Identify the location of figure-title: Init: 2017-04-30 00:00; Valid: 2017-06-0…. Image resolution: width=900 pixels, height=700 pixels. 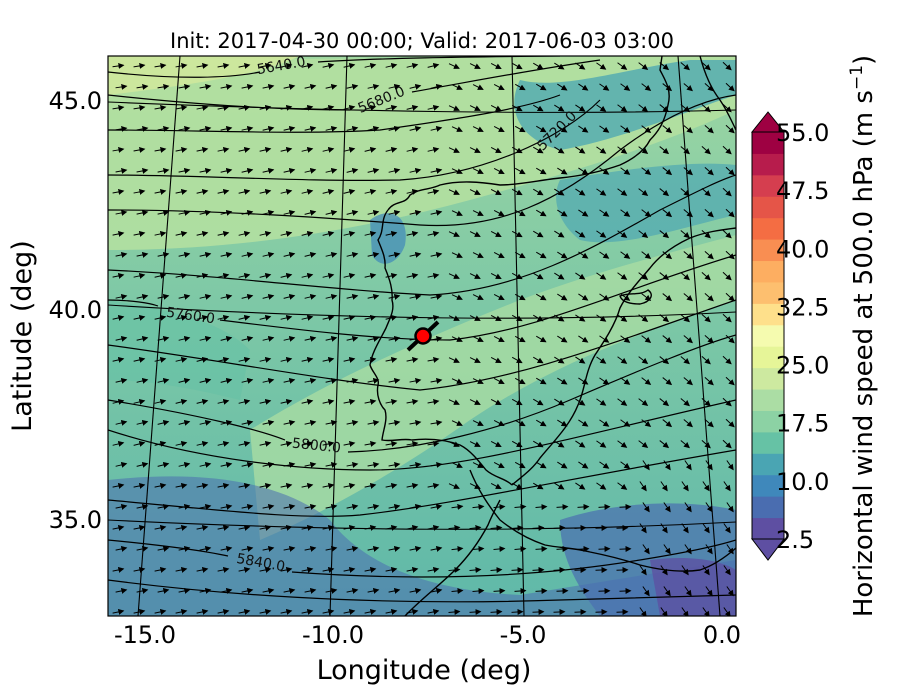
(422, 41).